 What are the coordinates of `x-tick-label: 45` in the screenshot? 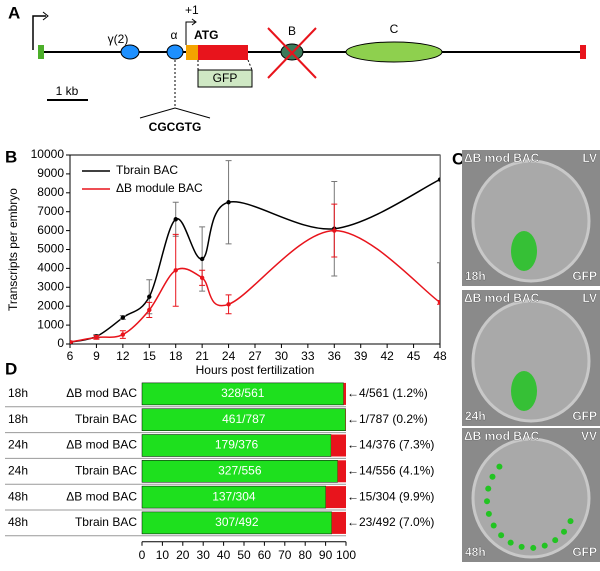 It's located at (414, 356).